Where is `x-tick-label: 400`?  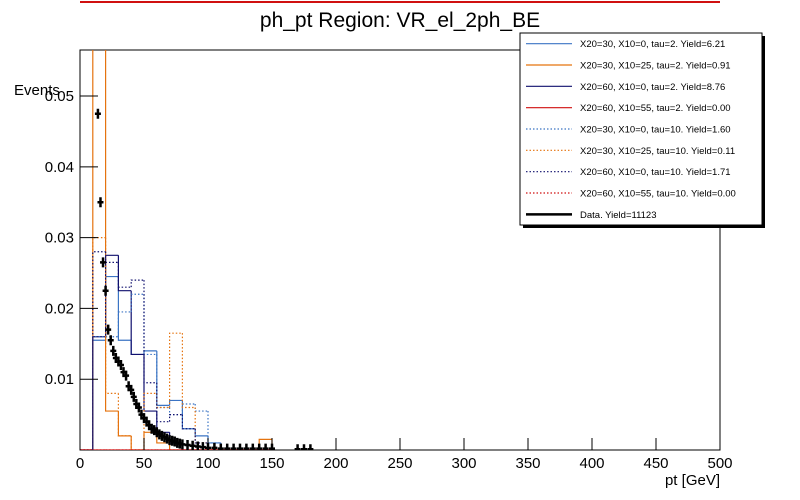 x-tick-label: 400 is located at coordinates (591, 463).